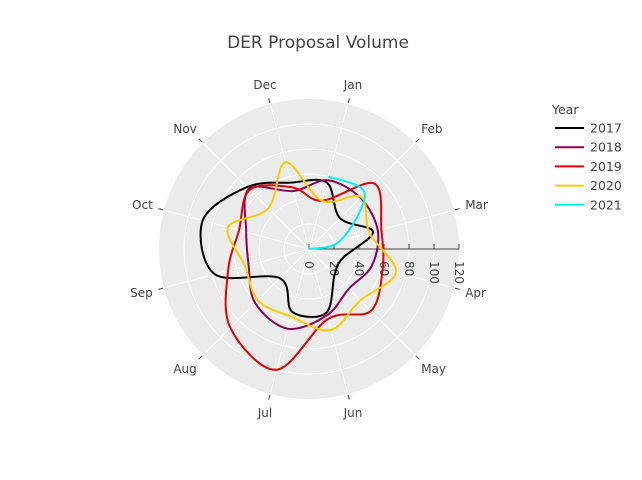 The height and width of the screenshot is (480, 642). I want to click on legend-item-2018: 2018, so click(588, 147).